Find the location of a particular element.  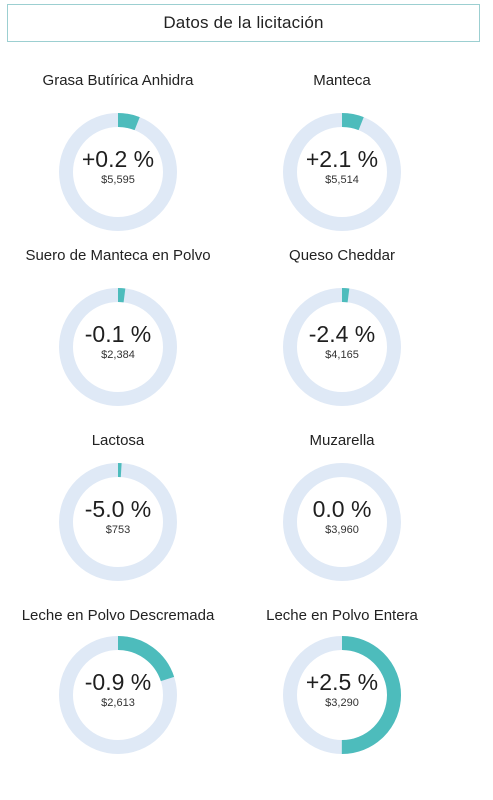

donut-card: Queso Cheddar -2.4 % $4,165 is located at coordinates (348, 340).